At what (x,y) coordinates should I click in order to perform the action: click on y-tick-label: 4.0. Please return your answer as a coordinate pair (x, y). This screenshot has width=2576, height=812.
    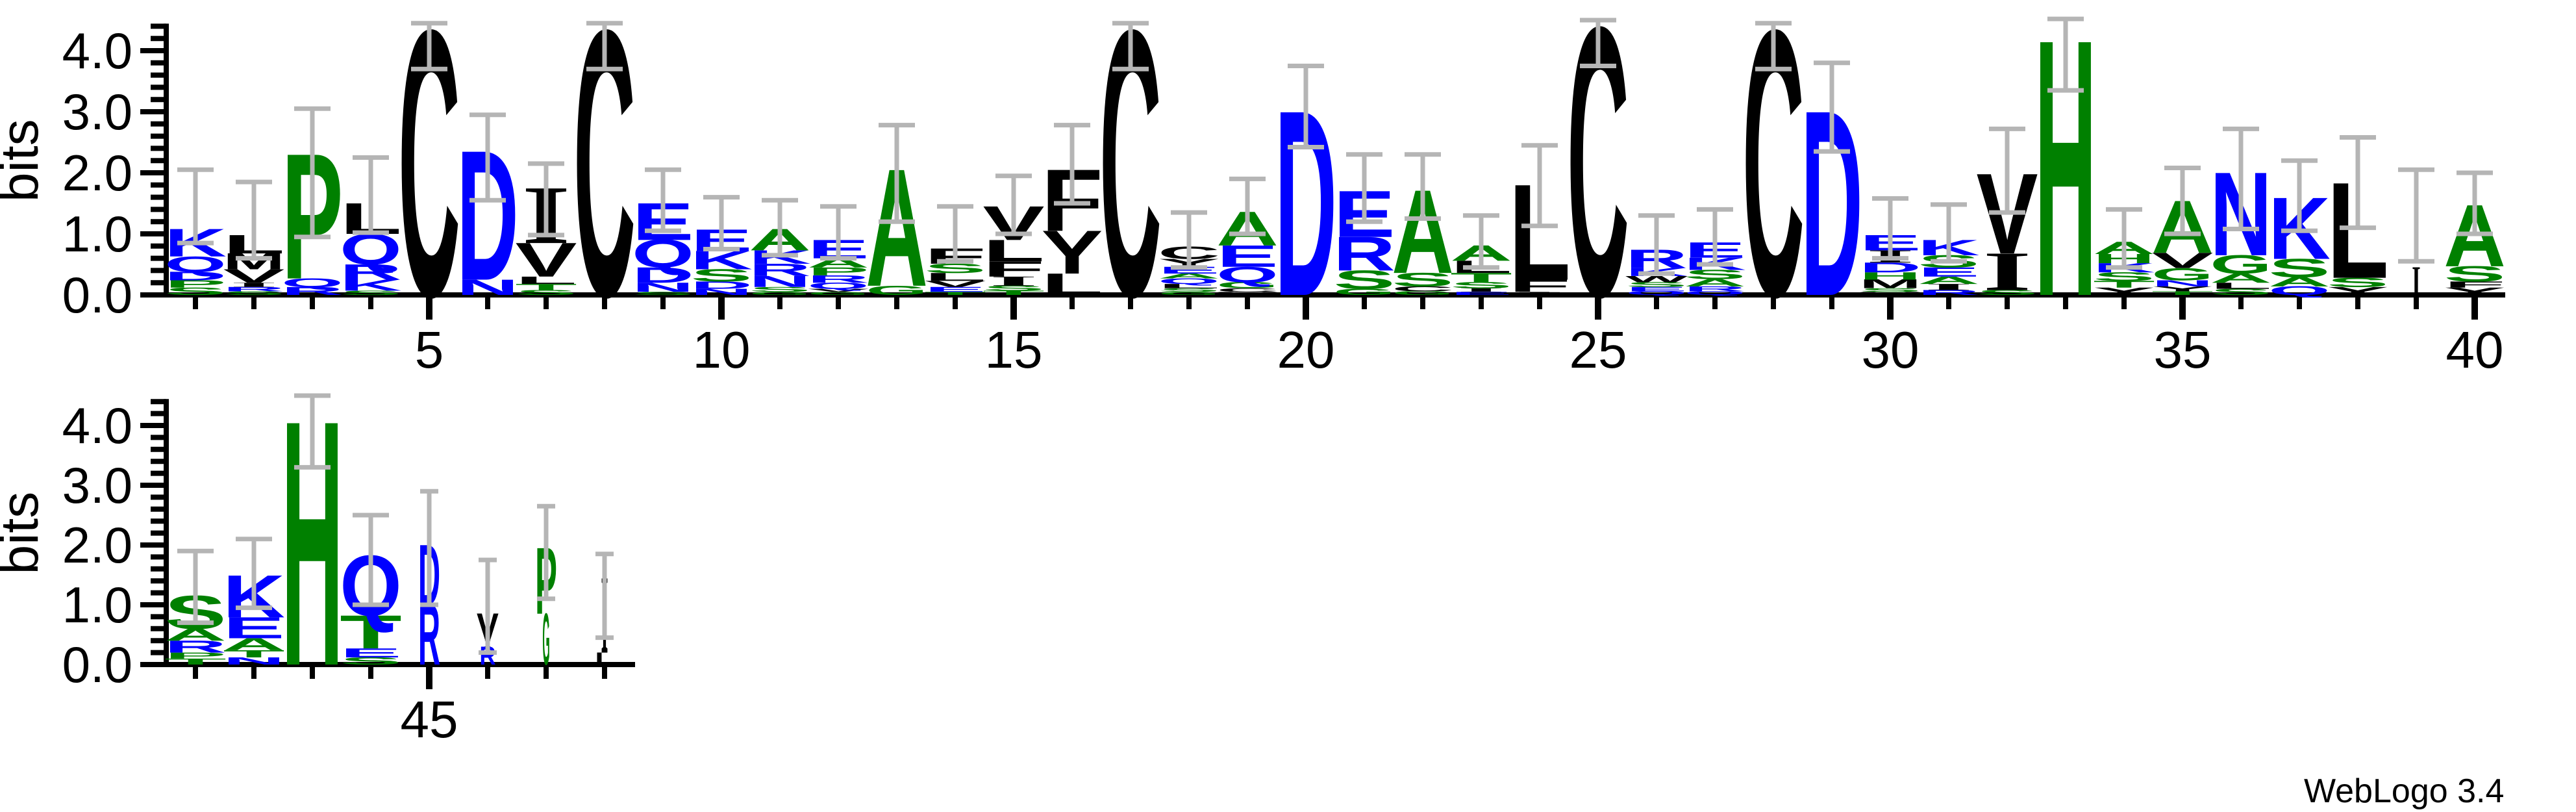
    Looking at the image, I should click on (97, 50).